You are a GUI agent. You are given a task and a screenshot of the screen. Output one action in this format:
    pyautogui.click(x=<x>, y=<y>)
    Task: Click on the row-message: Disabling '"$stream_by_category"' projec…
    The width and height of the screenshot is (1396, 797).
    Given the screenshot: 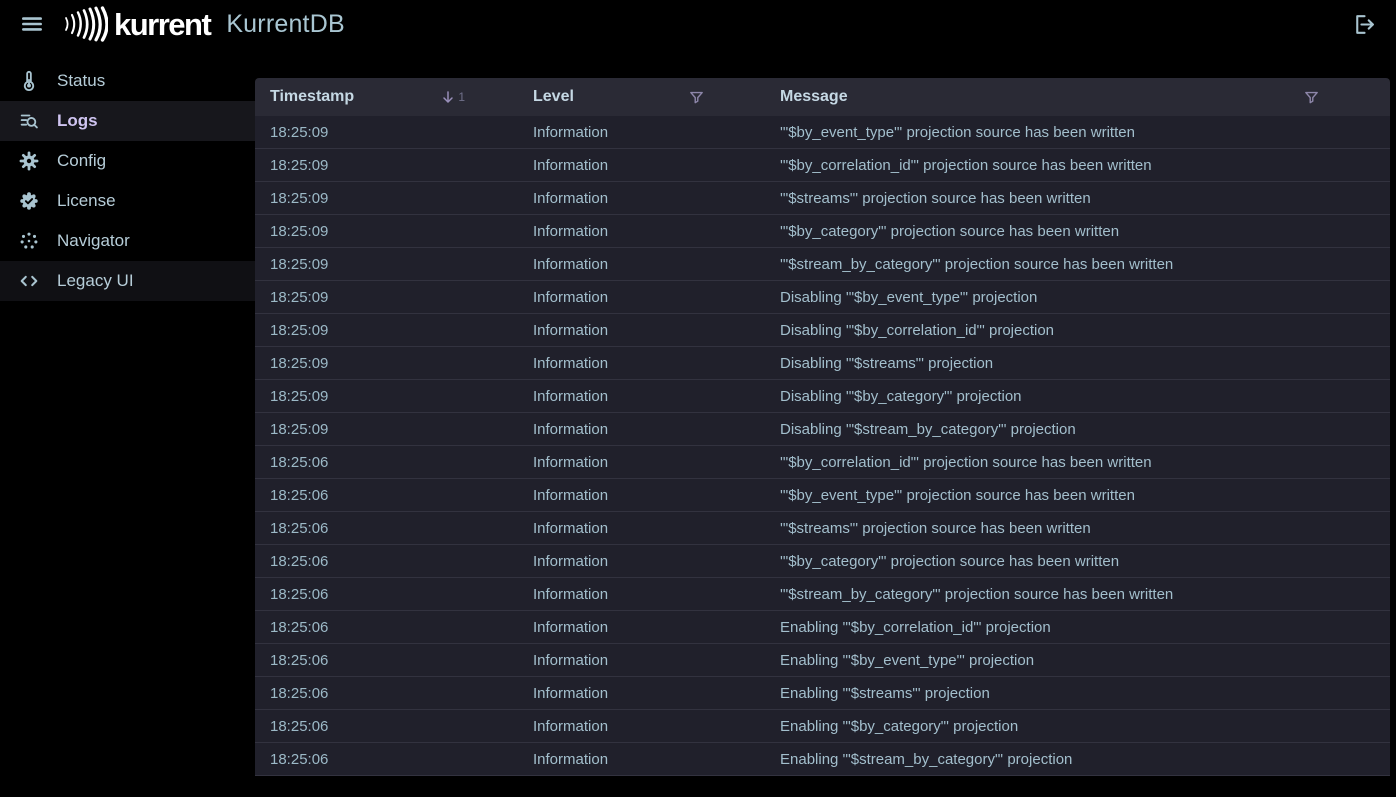 What is the action you would take?
    pyautogui.click(x=928, y=429)
    